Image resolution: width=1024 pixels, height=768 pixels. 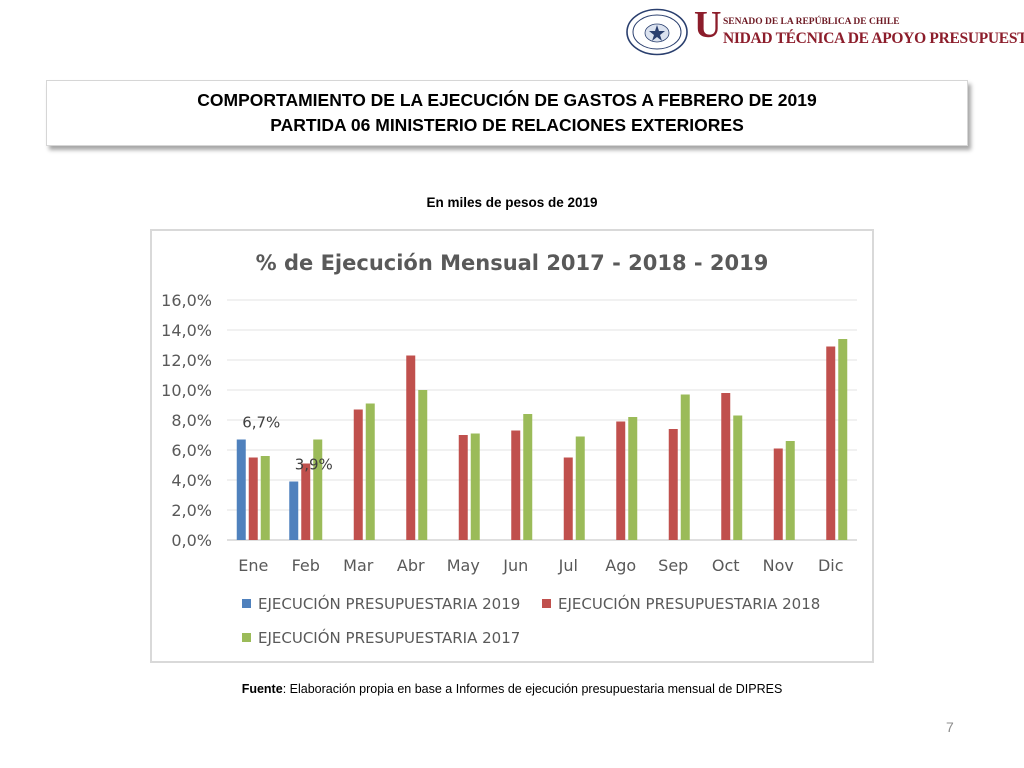 What do you see at coordinates (689, 603) in the screenshot?
I see `legend-label: EJECUCIÓN PRESUPUESTARIA 2018` at bounding box center [689, 603].